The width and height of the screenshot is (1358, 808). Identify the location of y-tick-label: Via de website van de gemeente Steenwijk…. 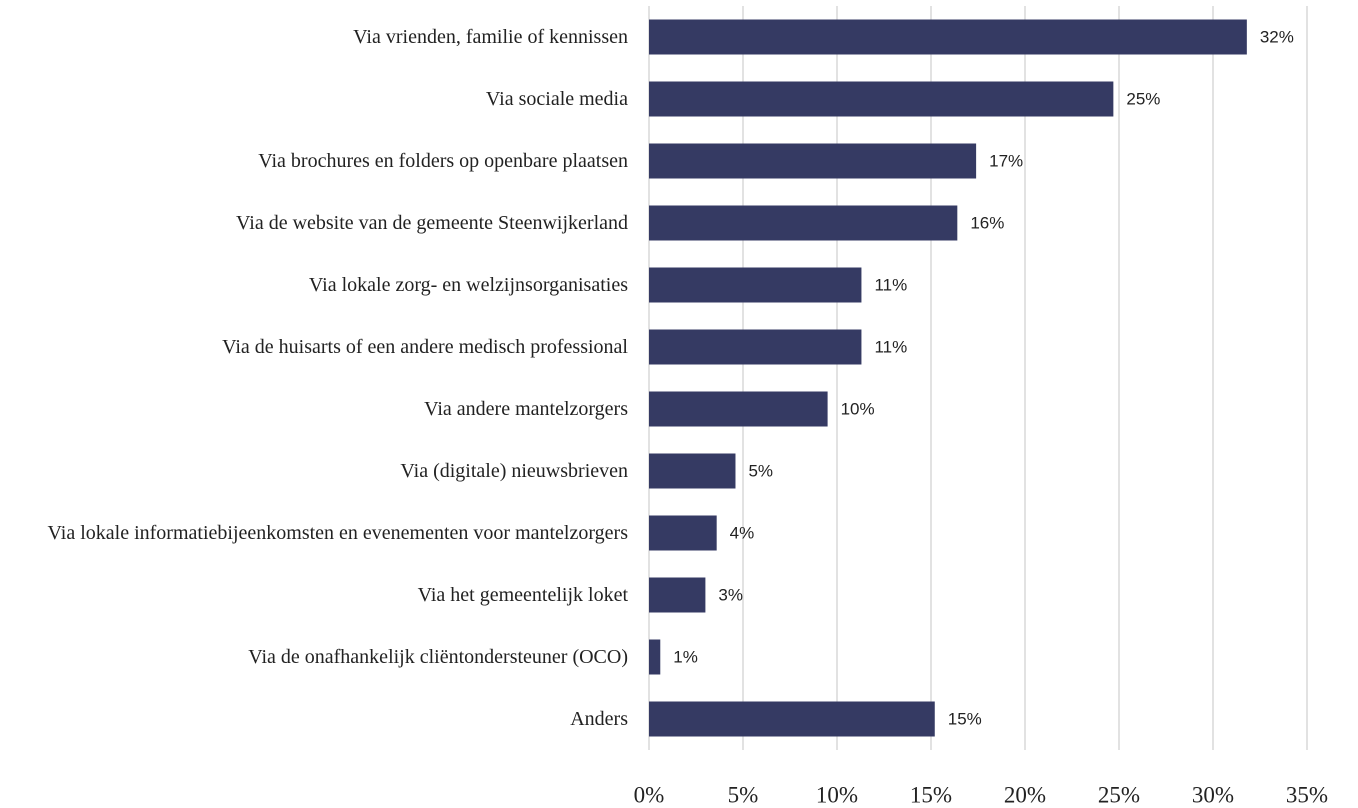
(432, 223).